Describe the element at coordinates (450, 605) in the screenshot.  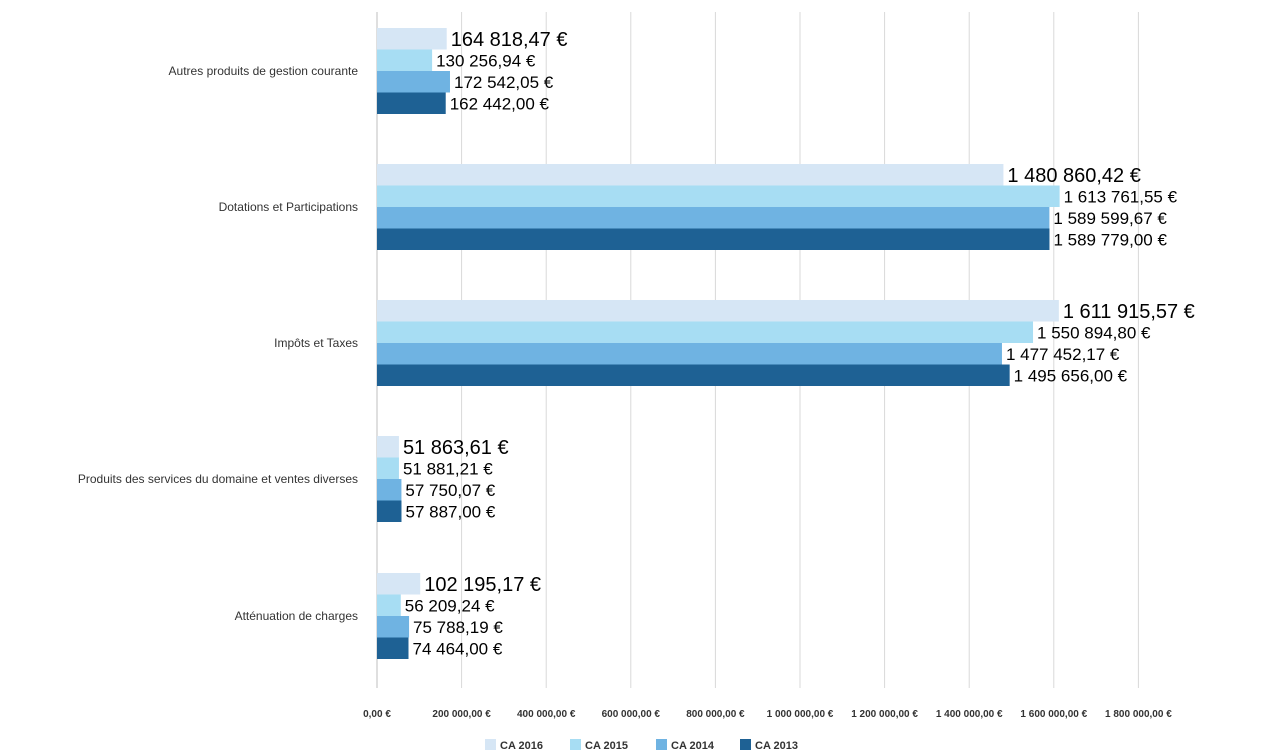
I see `data-label-1-4: 56 209,24 €` at that location.